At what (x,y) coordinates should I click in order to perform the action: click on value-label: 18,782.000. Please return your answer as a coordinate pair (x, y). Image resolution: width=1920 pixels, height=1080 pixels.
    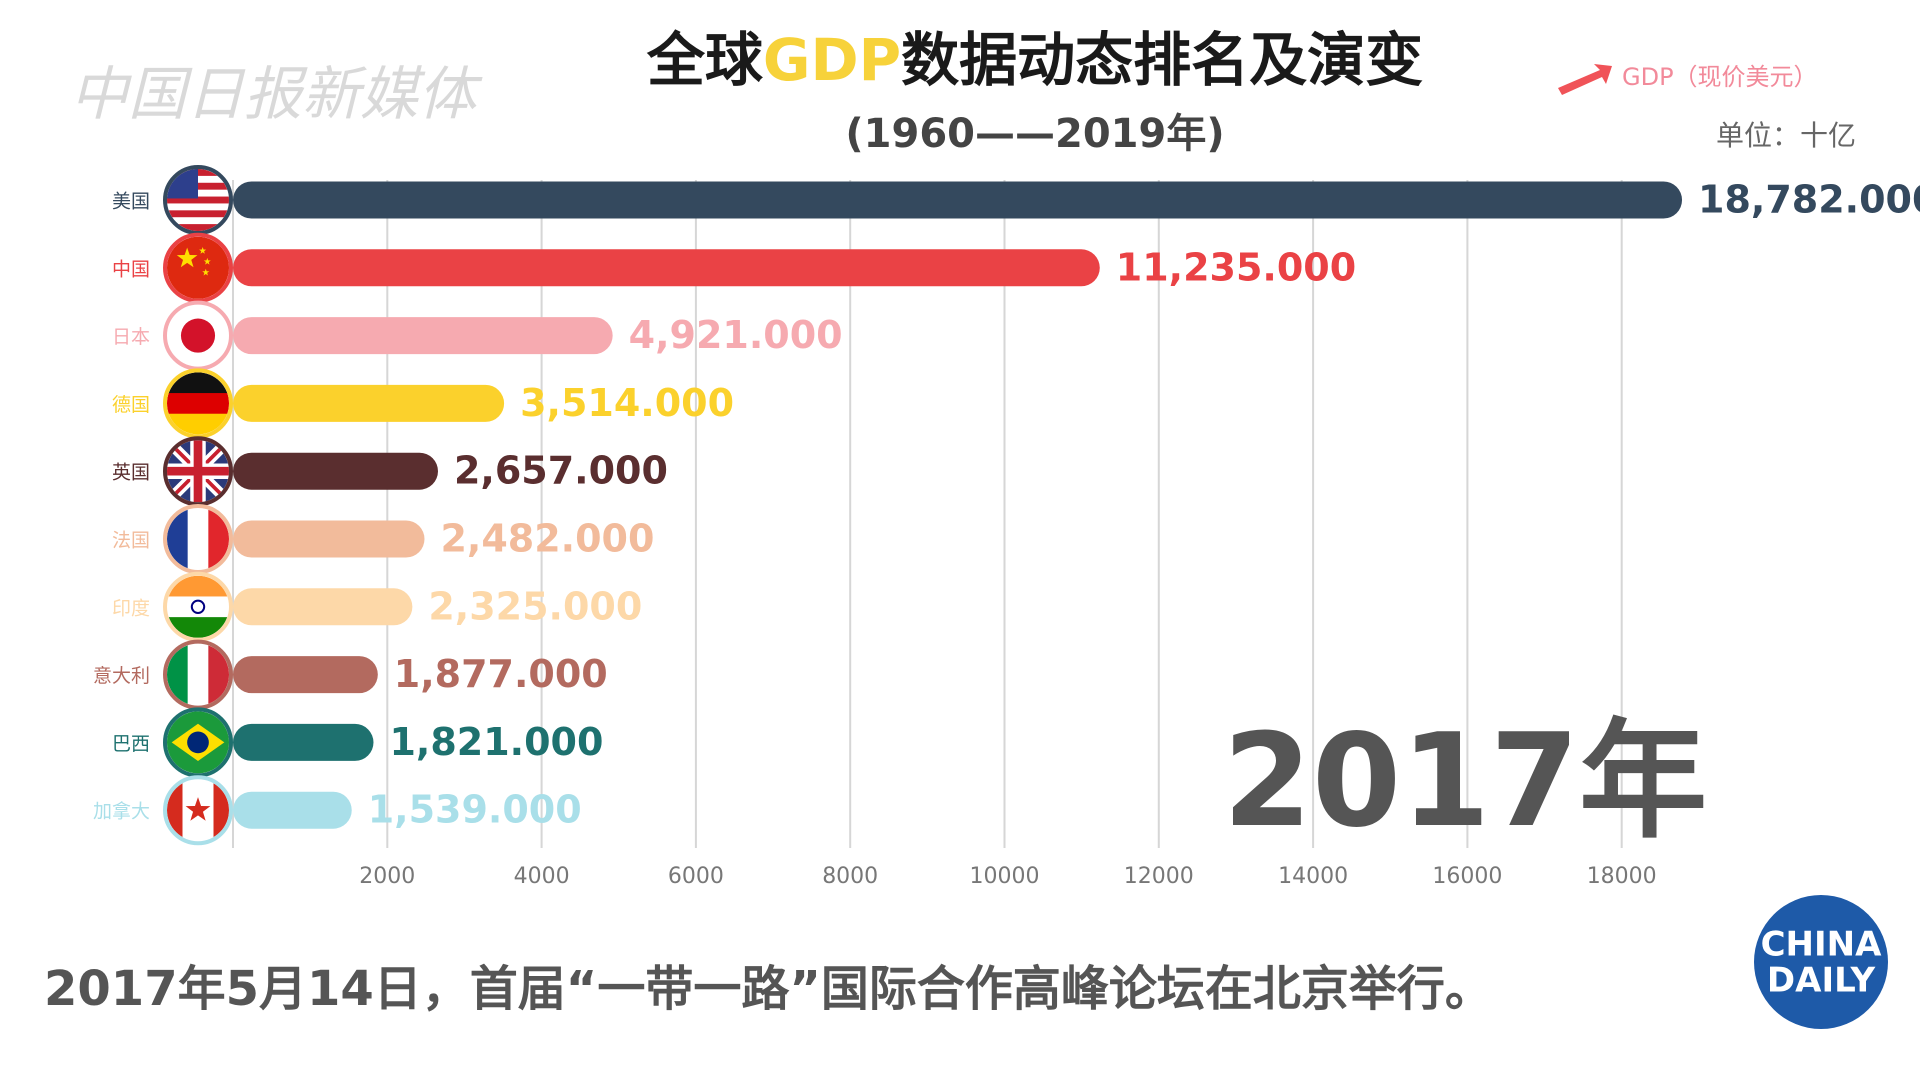
    Looking at the image, I should click on (1809, 200).